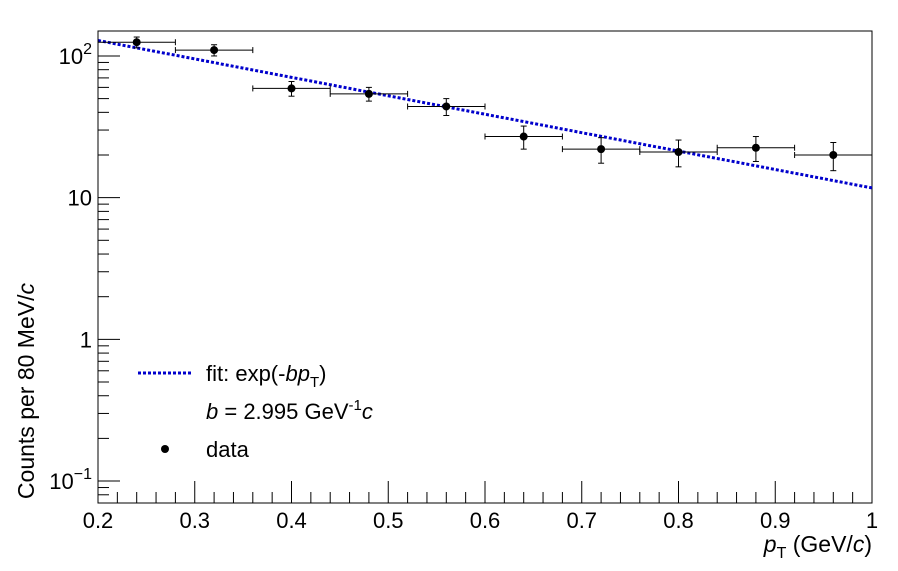 The height and width of the screenshot is (571, 898). I want to click on y-tick-label: 10², so click(75, 55).